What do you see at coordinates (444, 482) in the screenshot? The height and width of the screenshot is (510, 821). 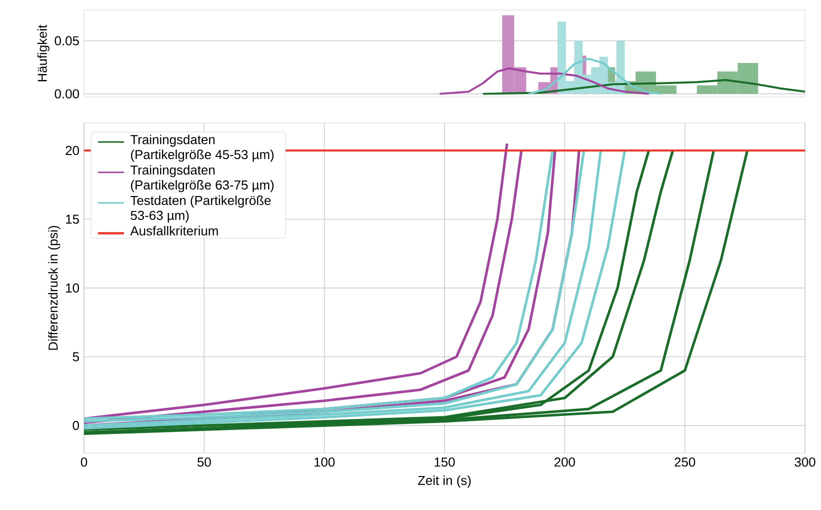 I see `x-axis-title: Zeit in (s)` at bounding box center [444, 482].